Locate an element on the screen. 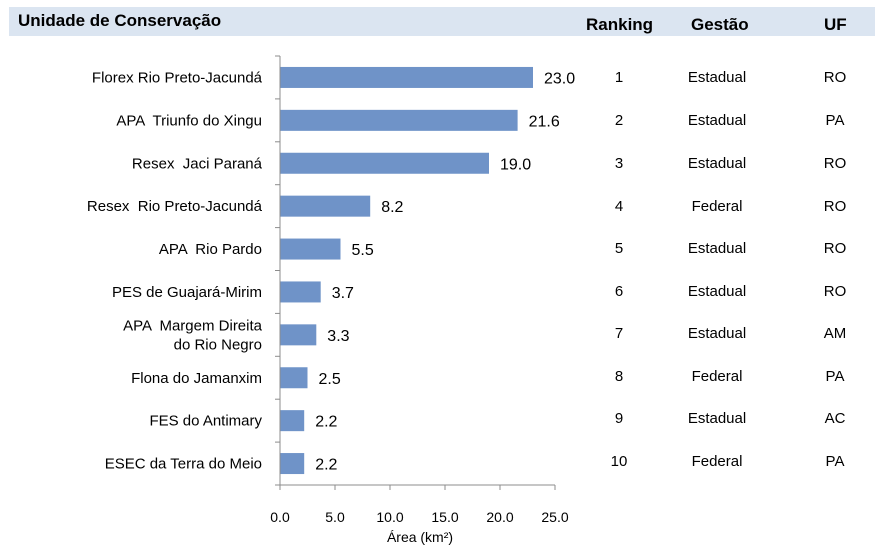 This screenshot has width=885, height=556. ranking-cell: 6 is located at coordinates (619, 291).